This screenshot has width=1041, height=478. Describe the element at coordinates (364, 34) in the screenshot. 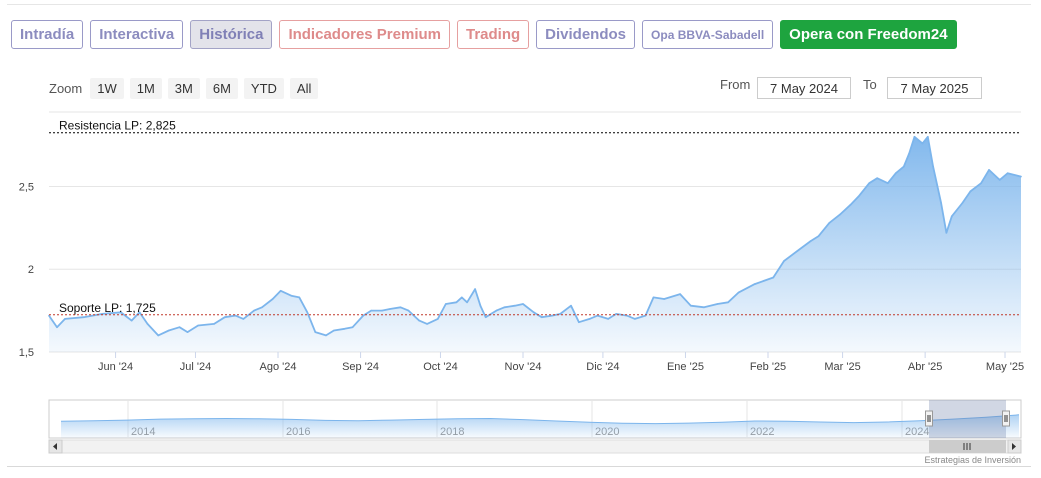

I see `tab-indicadores-premium: Indicadores Premium` at that location.